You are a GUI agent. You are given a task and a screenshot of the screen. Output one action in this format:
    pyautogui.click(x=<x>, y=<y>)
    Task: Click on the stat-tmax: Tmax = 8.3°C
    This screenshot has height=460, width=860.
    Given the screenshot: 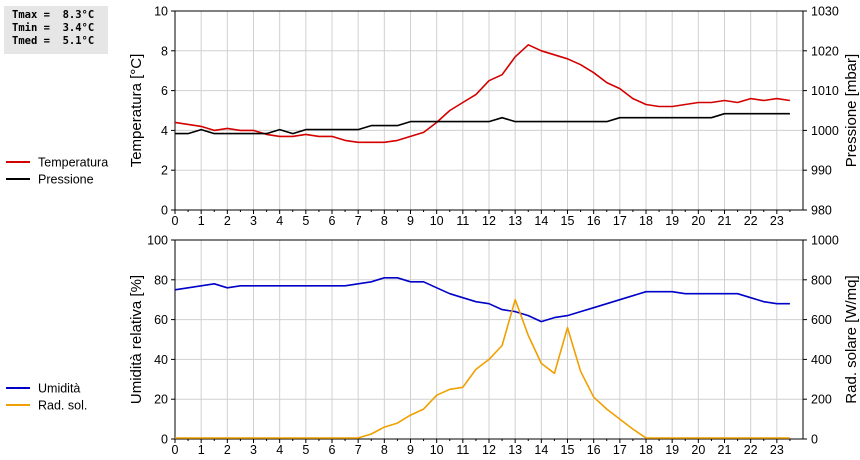 What is the action you would take?
    pyautogui.click(x=60, y=15)
    